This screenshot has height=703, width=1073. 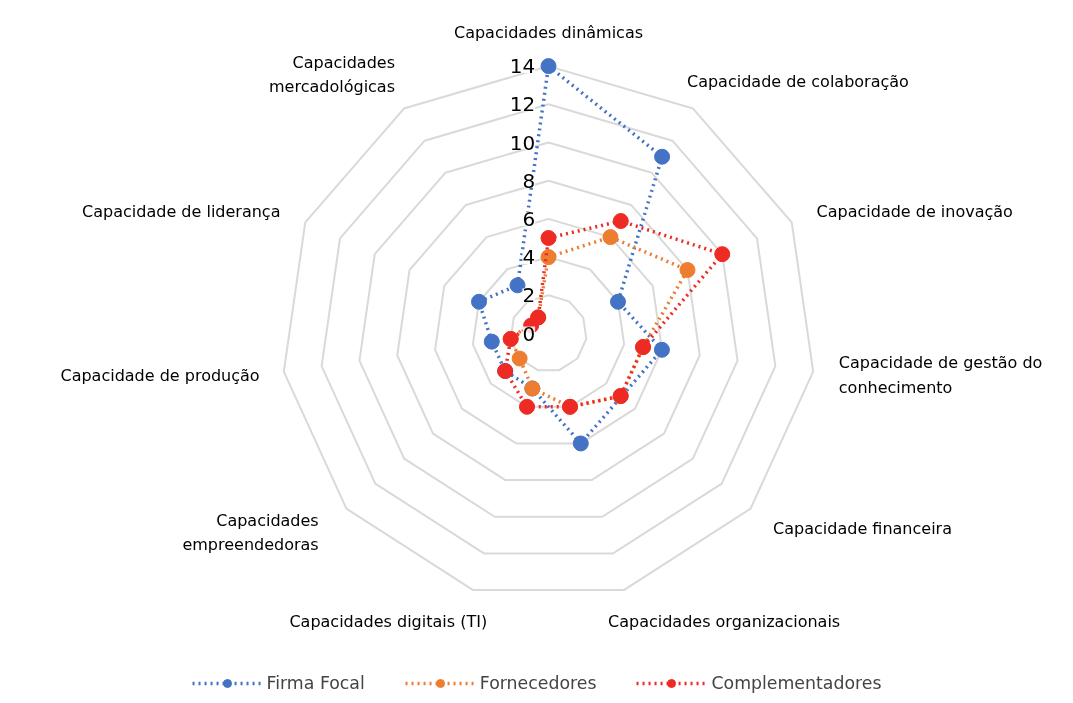 What do you see at coordinates (538, 683) in the screenshot?
I see `legend-label: Fornecedores` at bounding box center [538, 683].